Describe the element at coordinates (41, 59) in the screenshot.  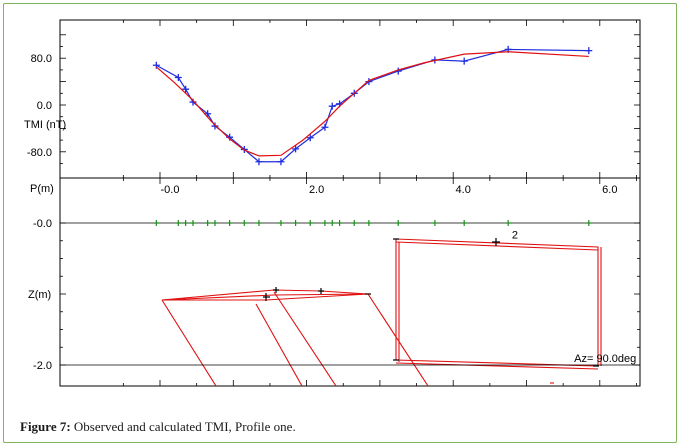
I see `tmi-y-tick-label: 80.0` at that location.